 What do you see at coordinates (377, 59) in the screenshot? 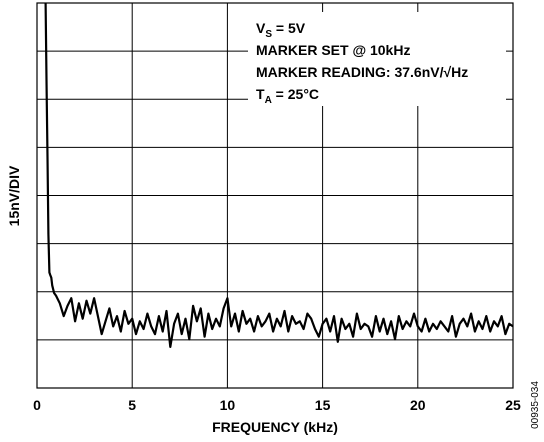
I see `annotation-box` at bounding box center [377, 59].